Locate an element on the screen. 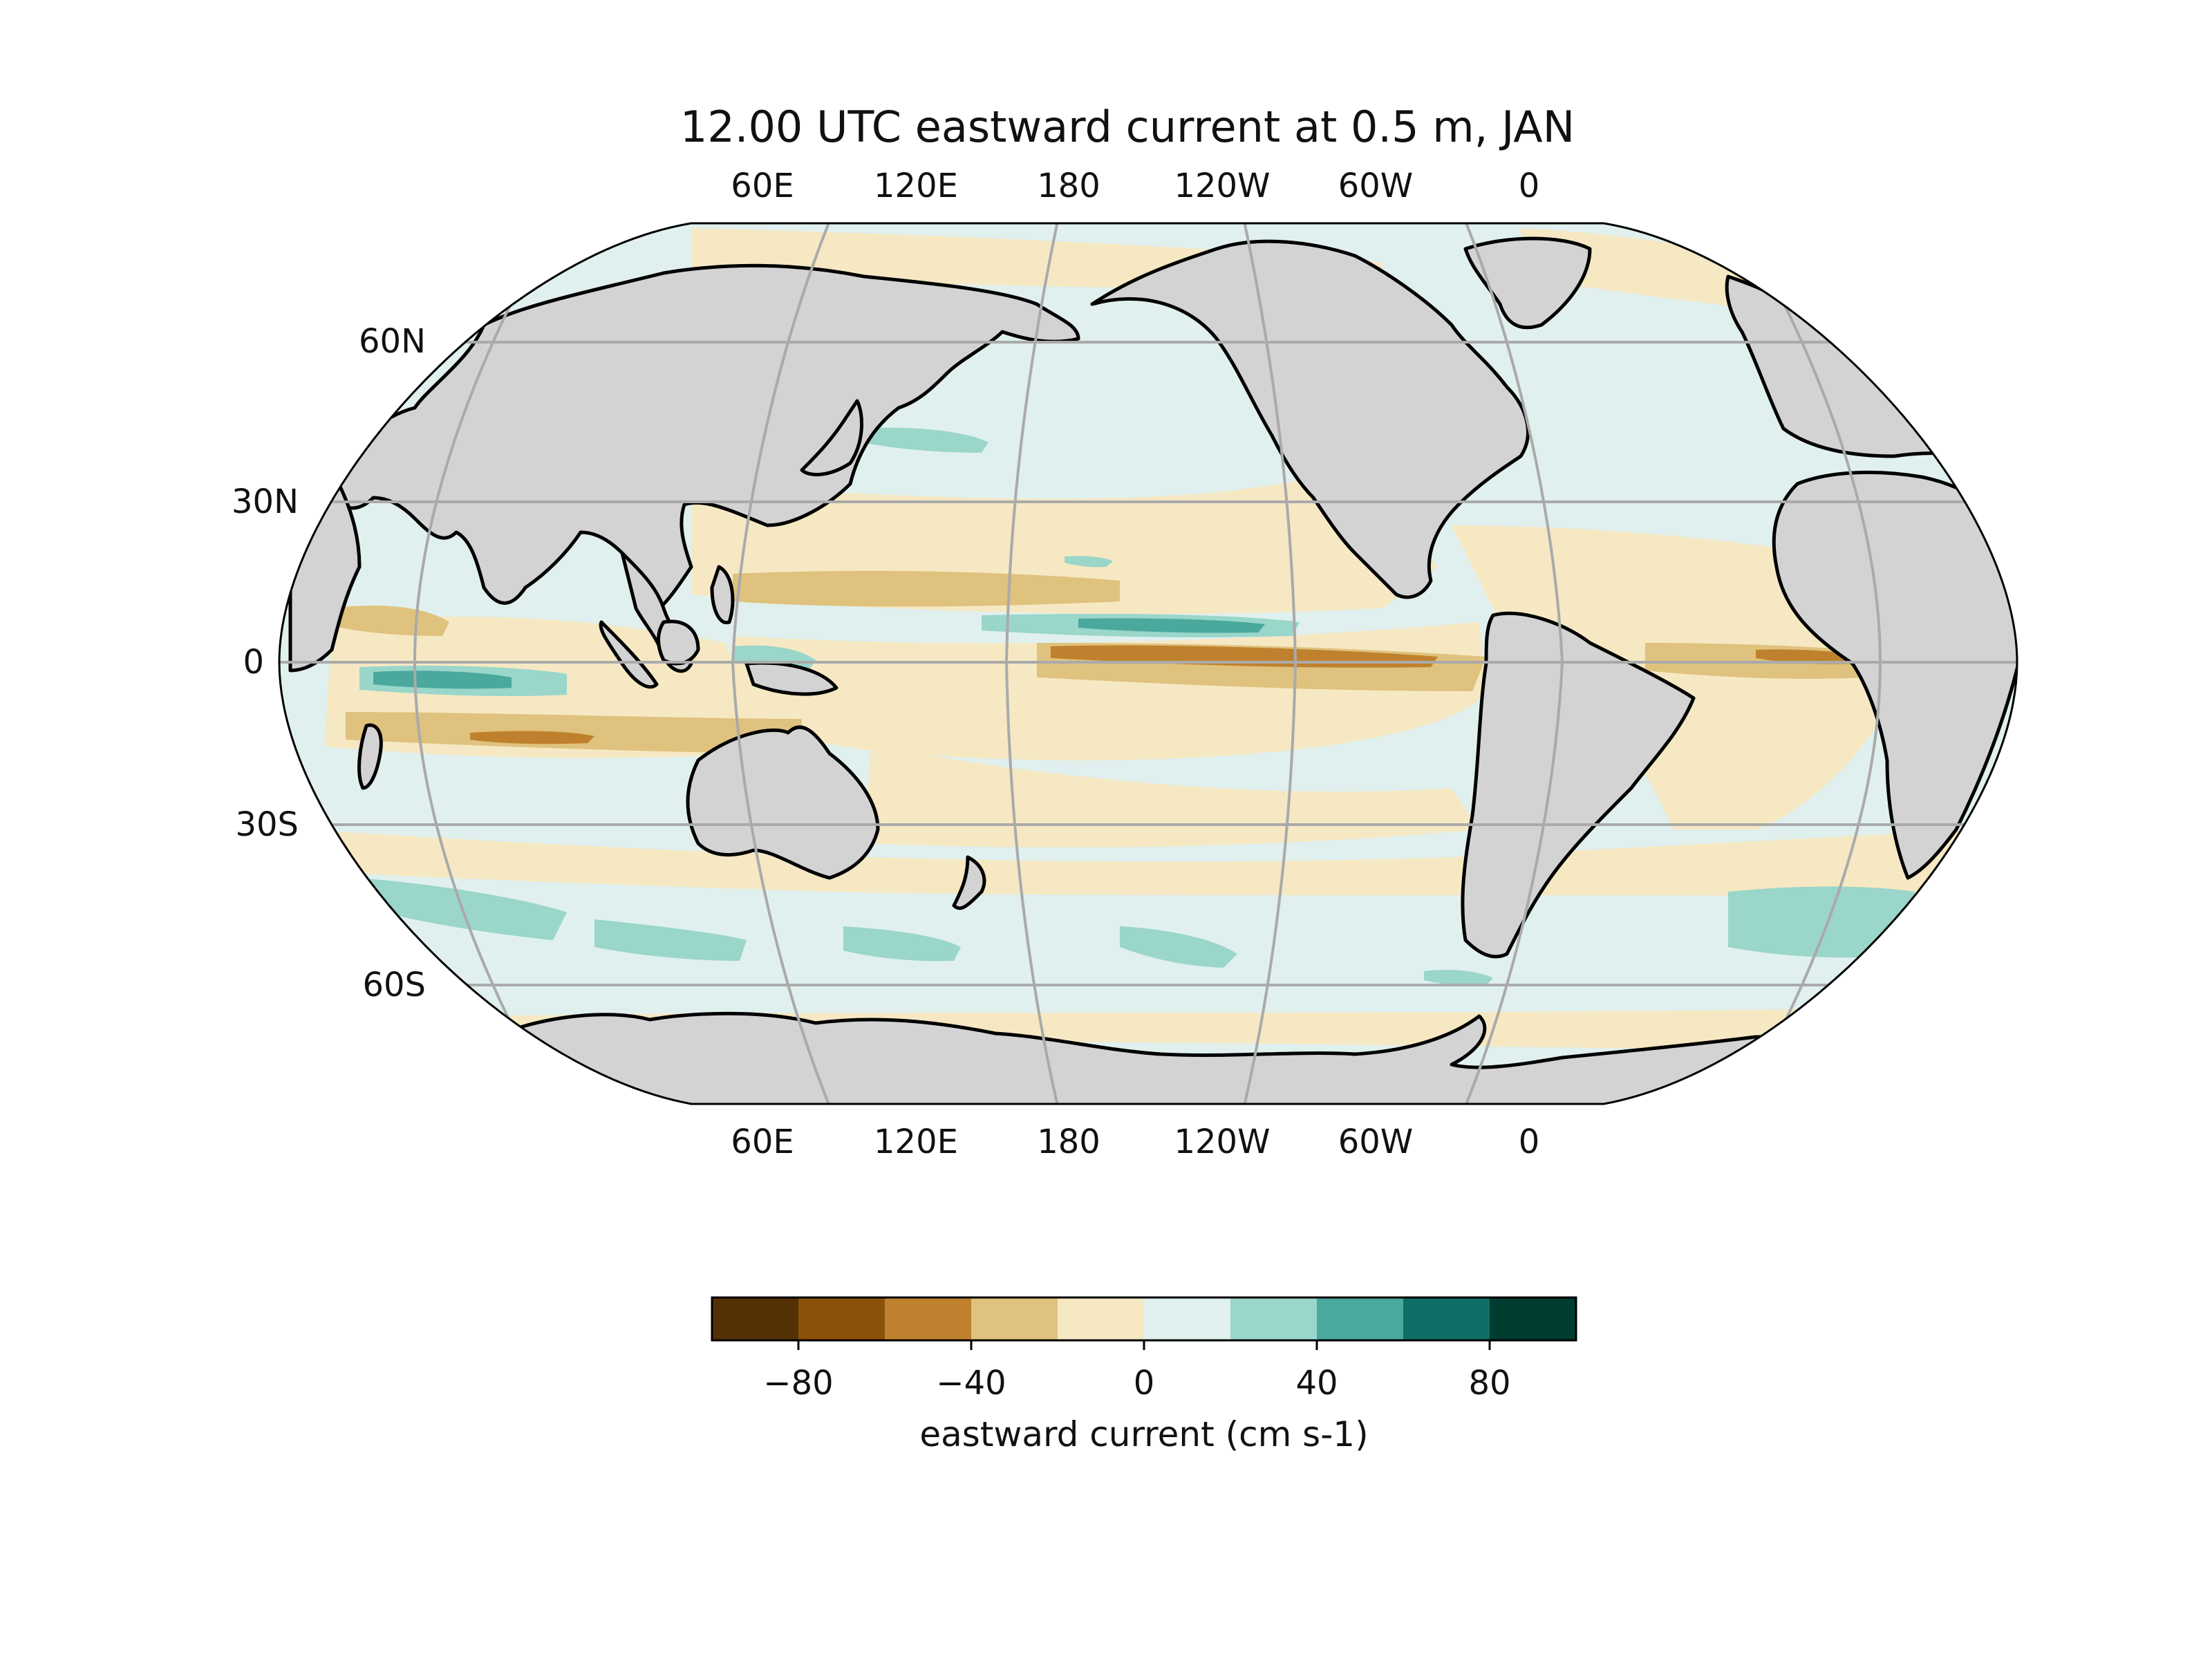  colorbar-ticks is located at coordinates (1144, 1345).